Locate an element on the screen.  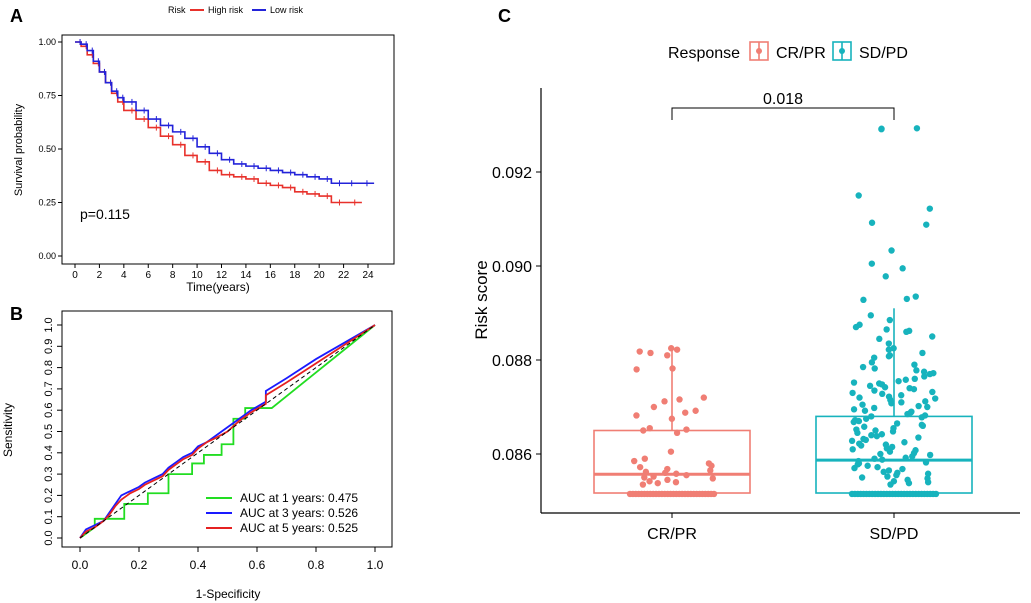
roc-ytick-label: 0.1 is located at coordinates (49, 516).